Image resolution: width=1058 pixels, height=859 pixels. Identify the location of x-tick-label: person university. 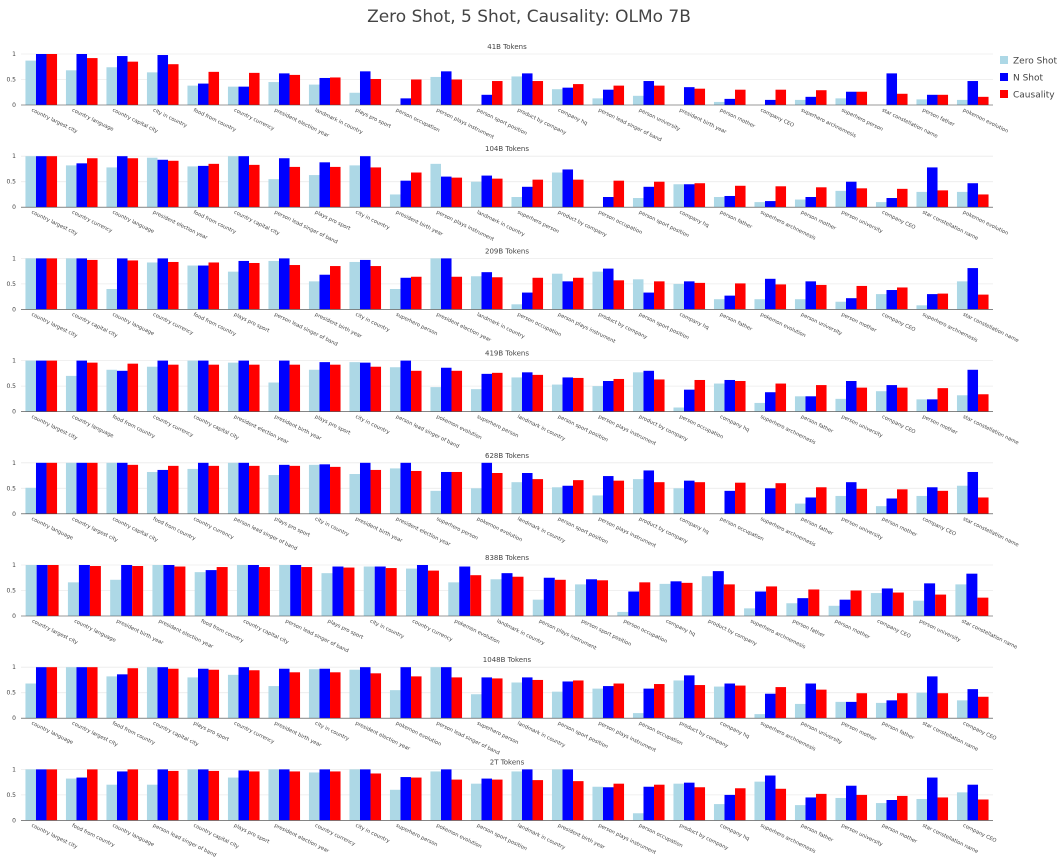
(939, 630).